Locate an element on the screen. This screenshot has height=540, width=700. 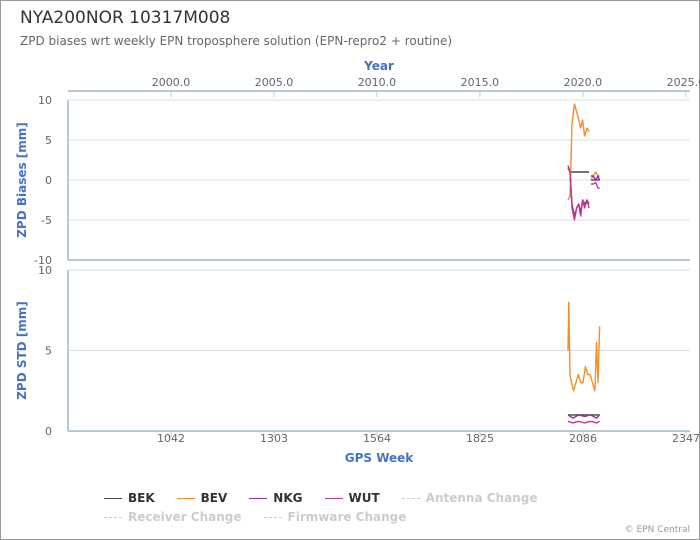
legend-item-firmware-change: Firmware Change is located at coordinates (335, 517).